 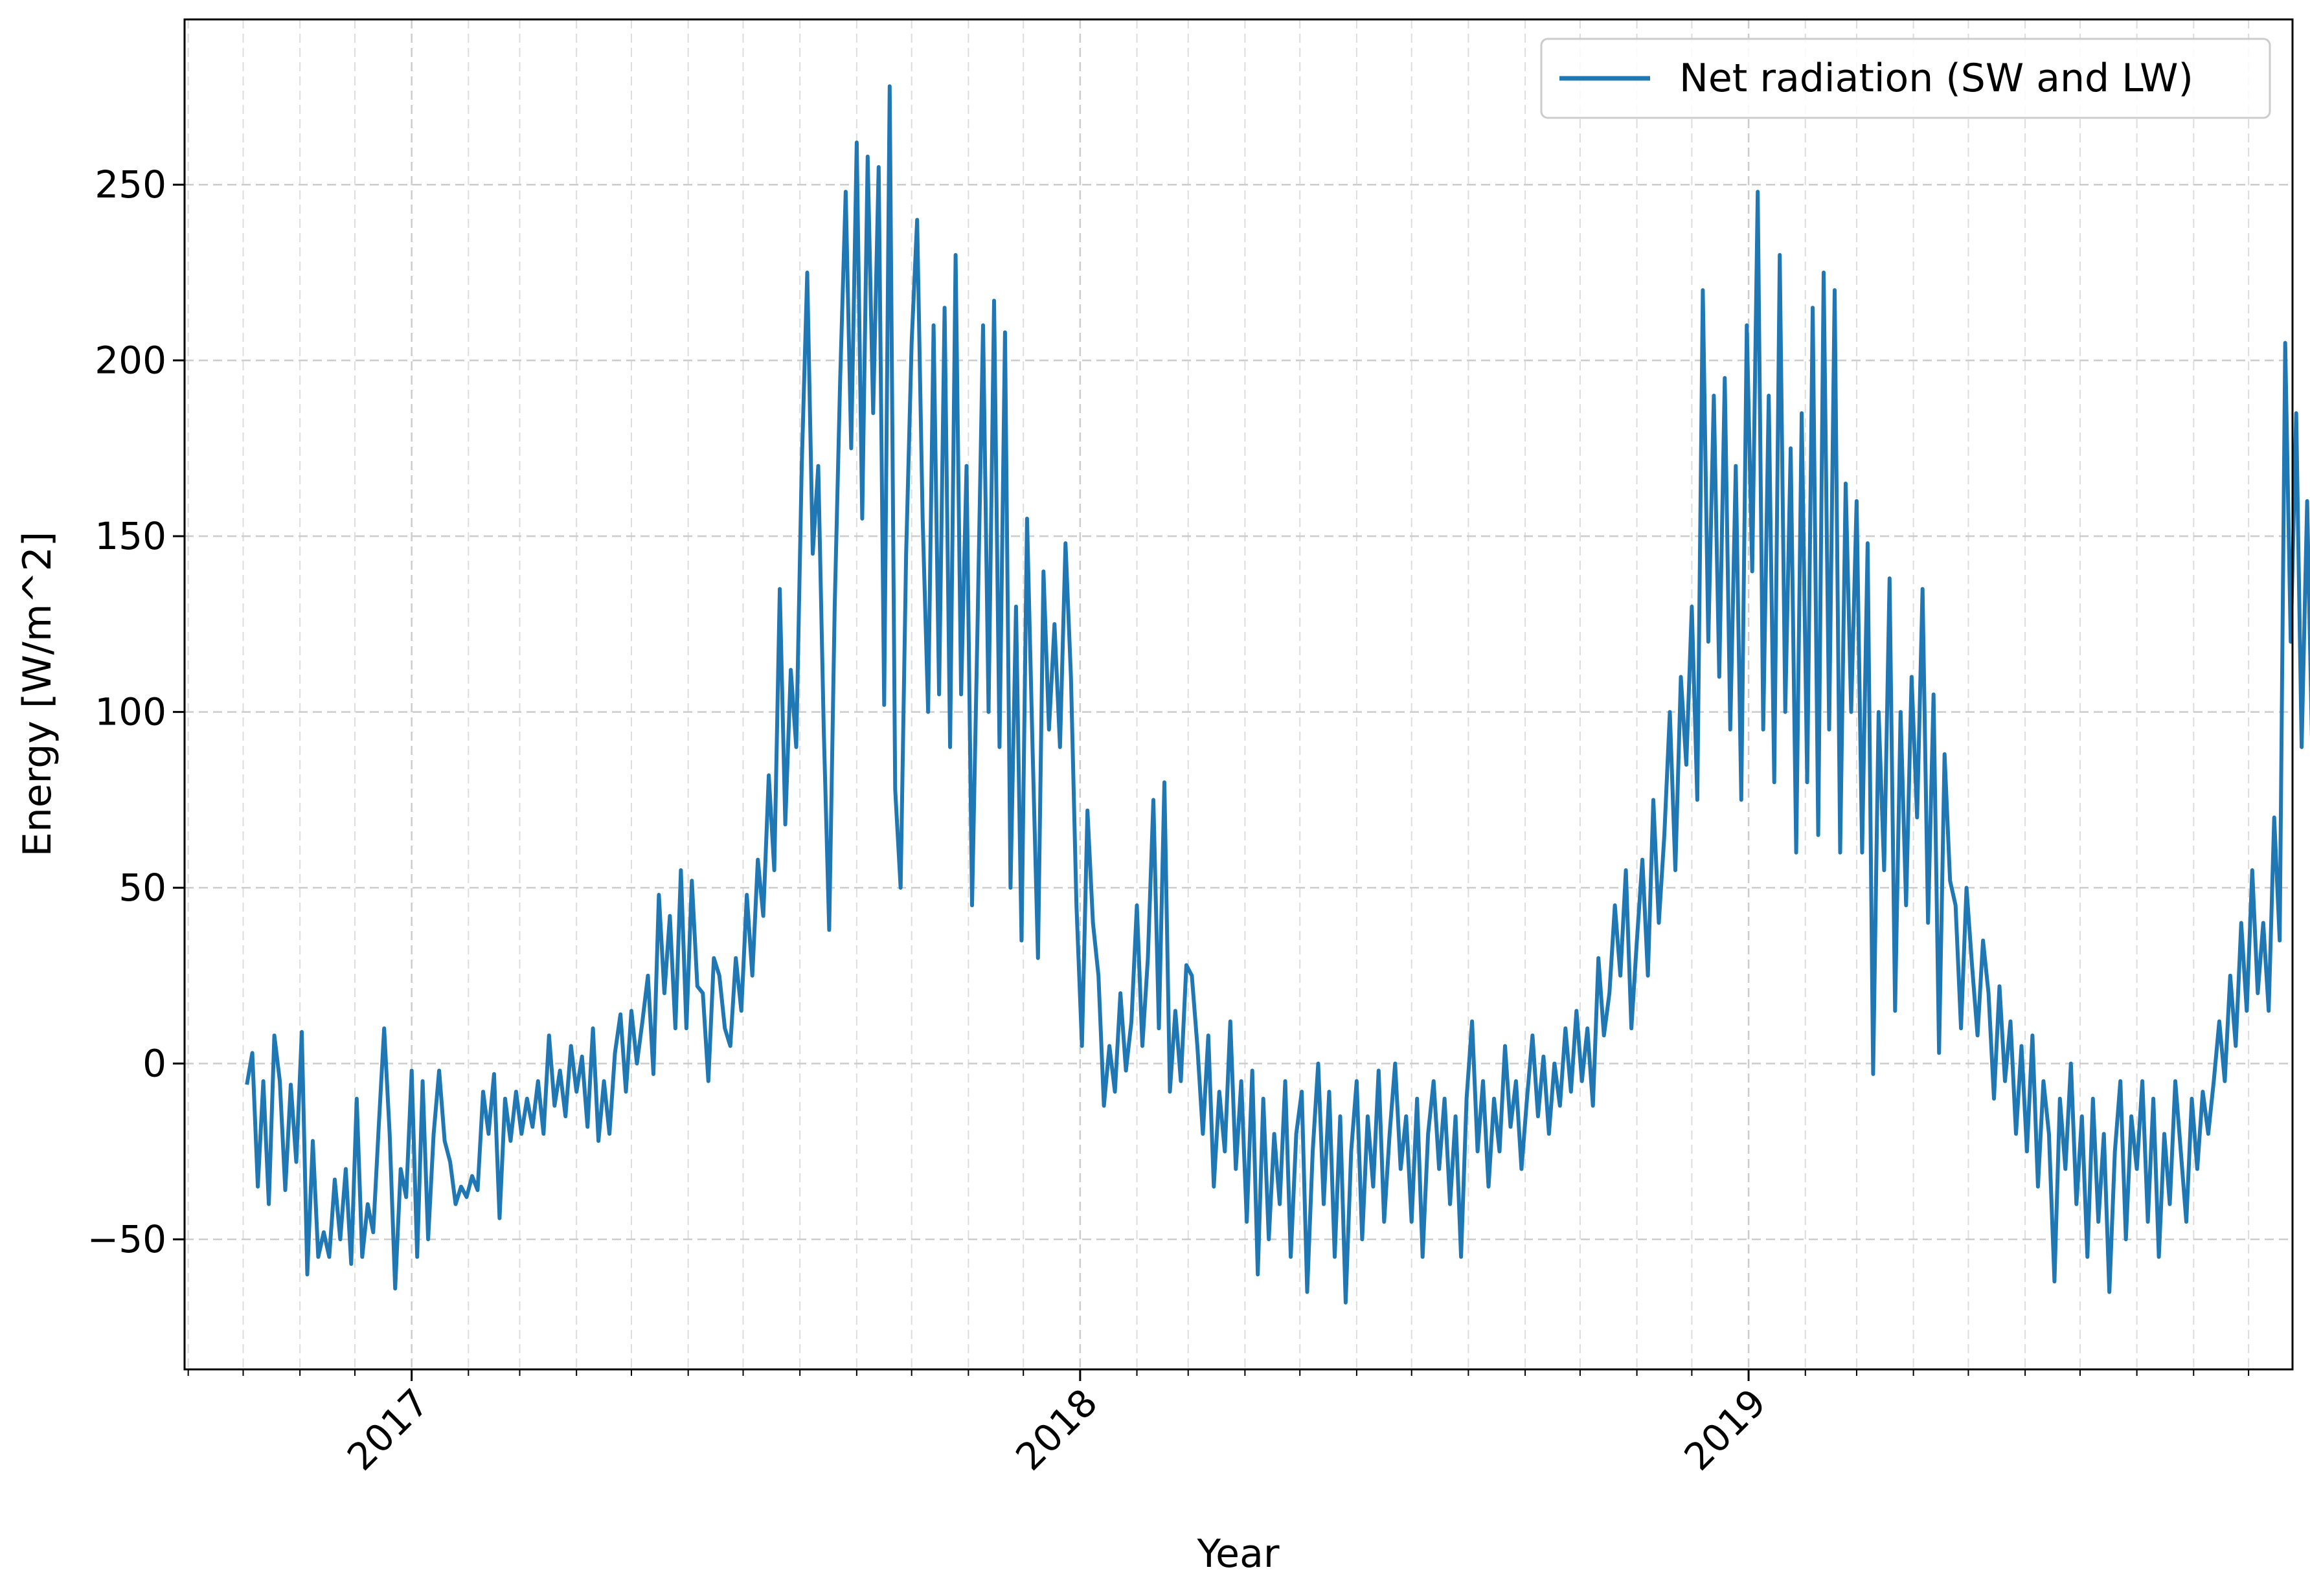 What do you see at coordinates (142, 888) in the screenshot?
I see `y-tick-label: 50` at bounding box center [142, 888].